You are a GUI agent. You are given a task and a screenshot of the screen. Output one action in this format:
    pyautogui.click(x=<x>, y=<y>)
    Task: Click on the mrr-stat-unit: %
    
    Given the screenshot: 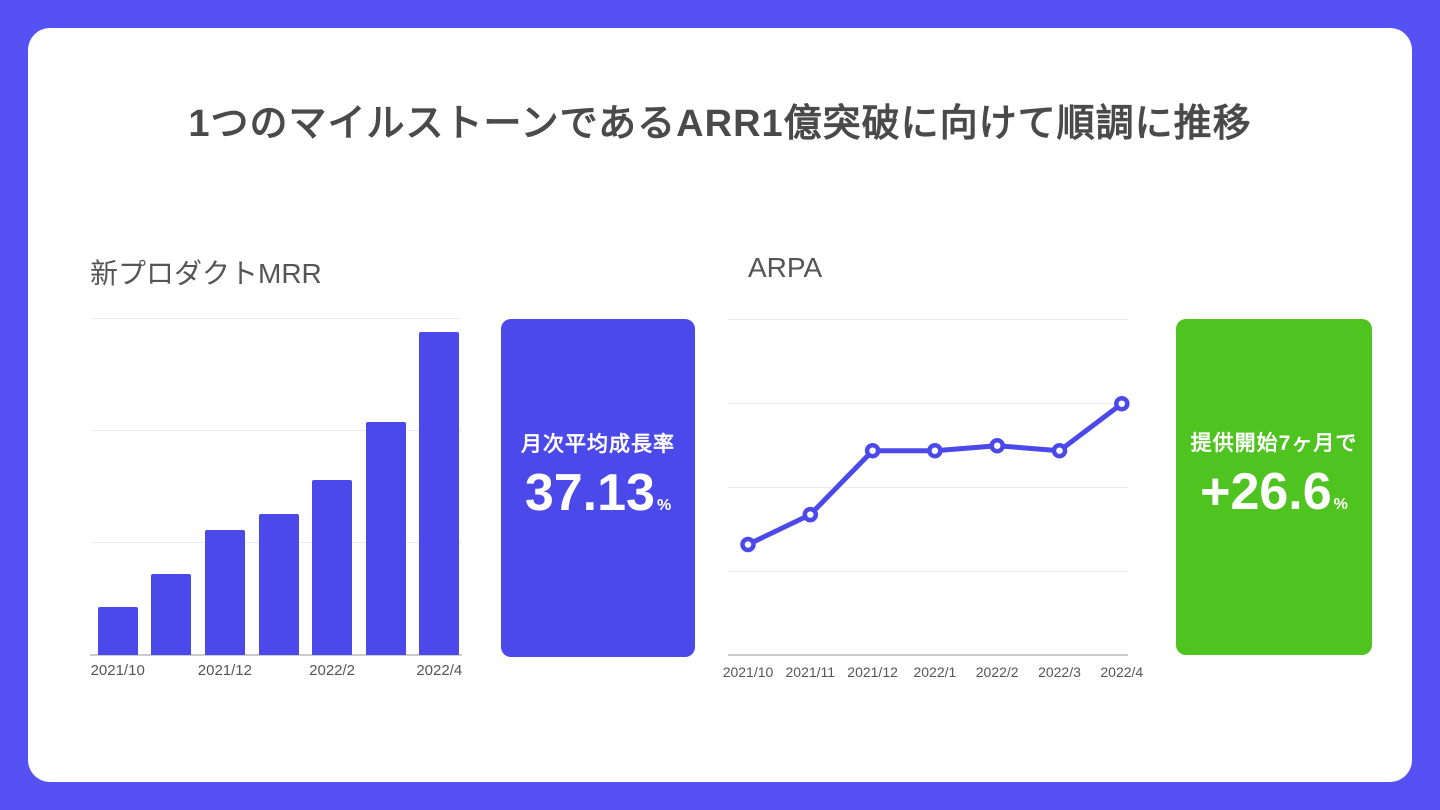 What is the action you would take?
    pyautogui.click(x=664, y=506)
    